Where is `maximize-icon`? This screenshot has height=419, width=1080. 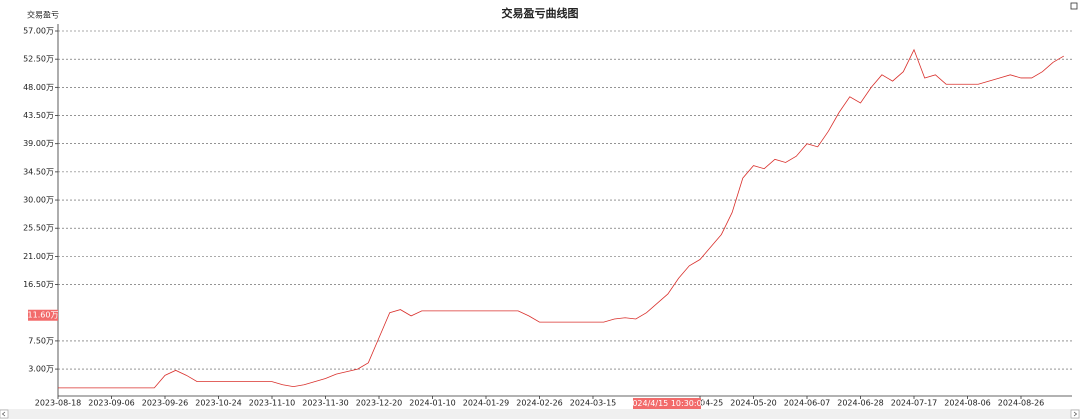 maximize-icon is located at coordinates (1074, 6).